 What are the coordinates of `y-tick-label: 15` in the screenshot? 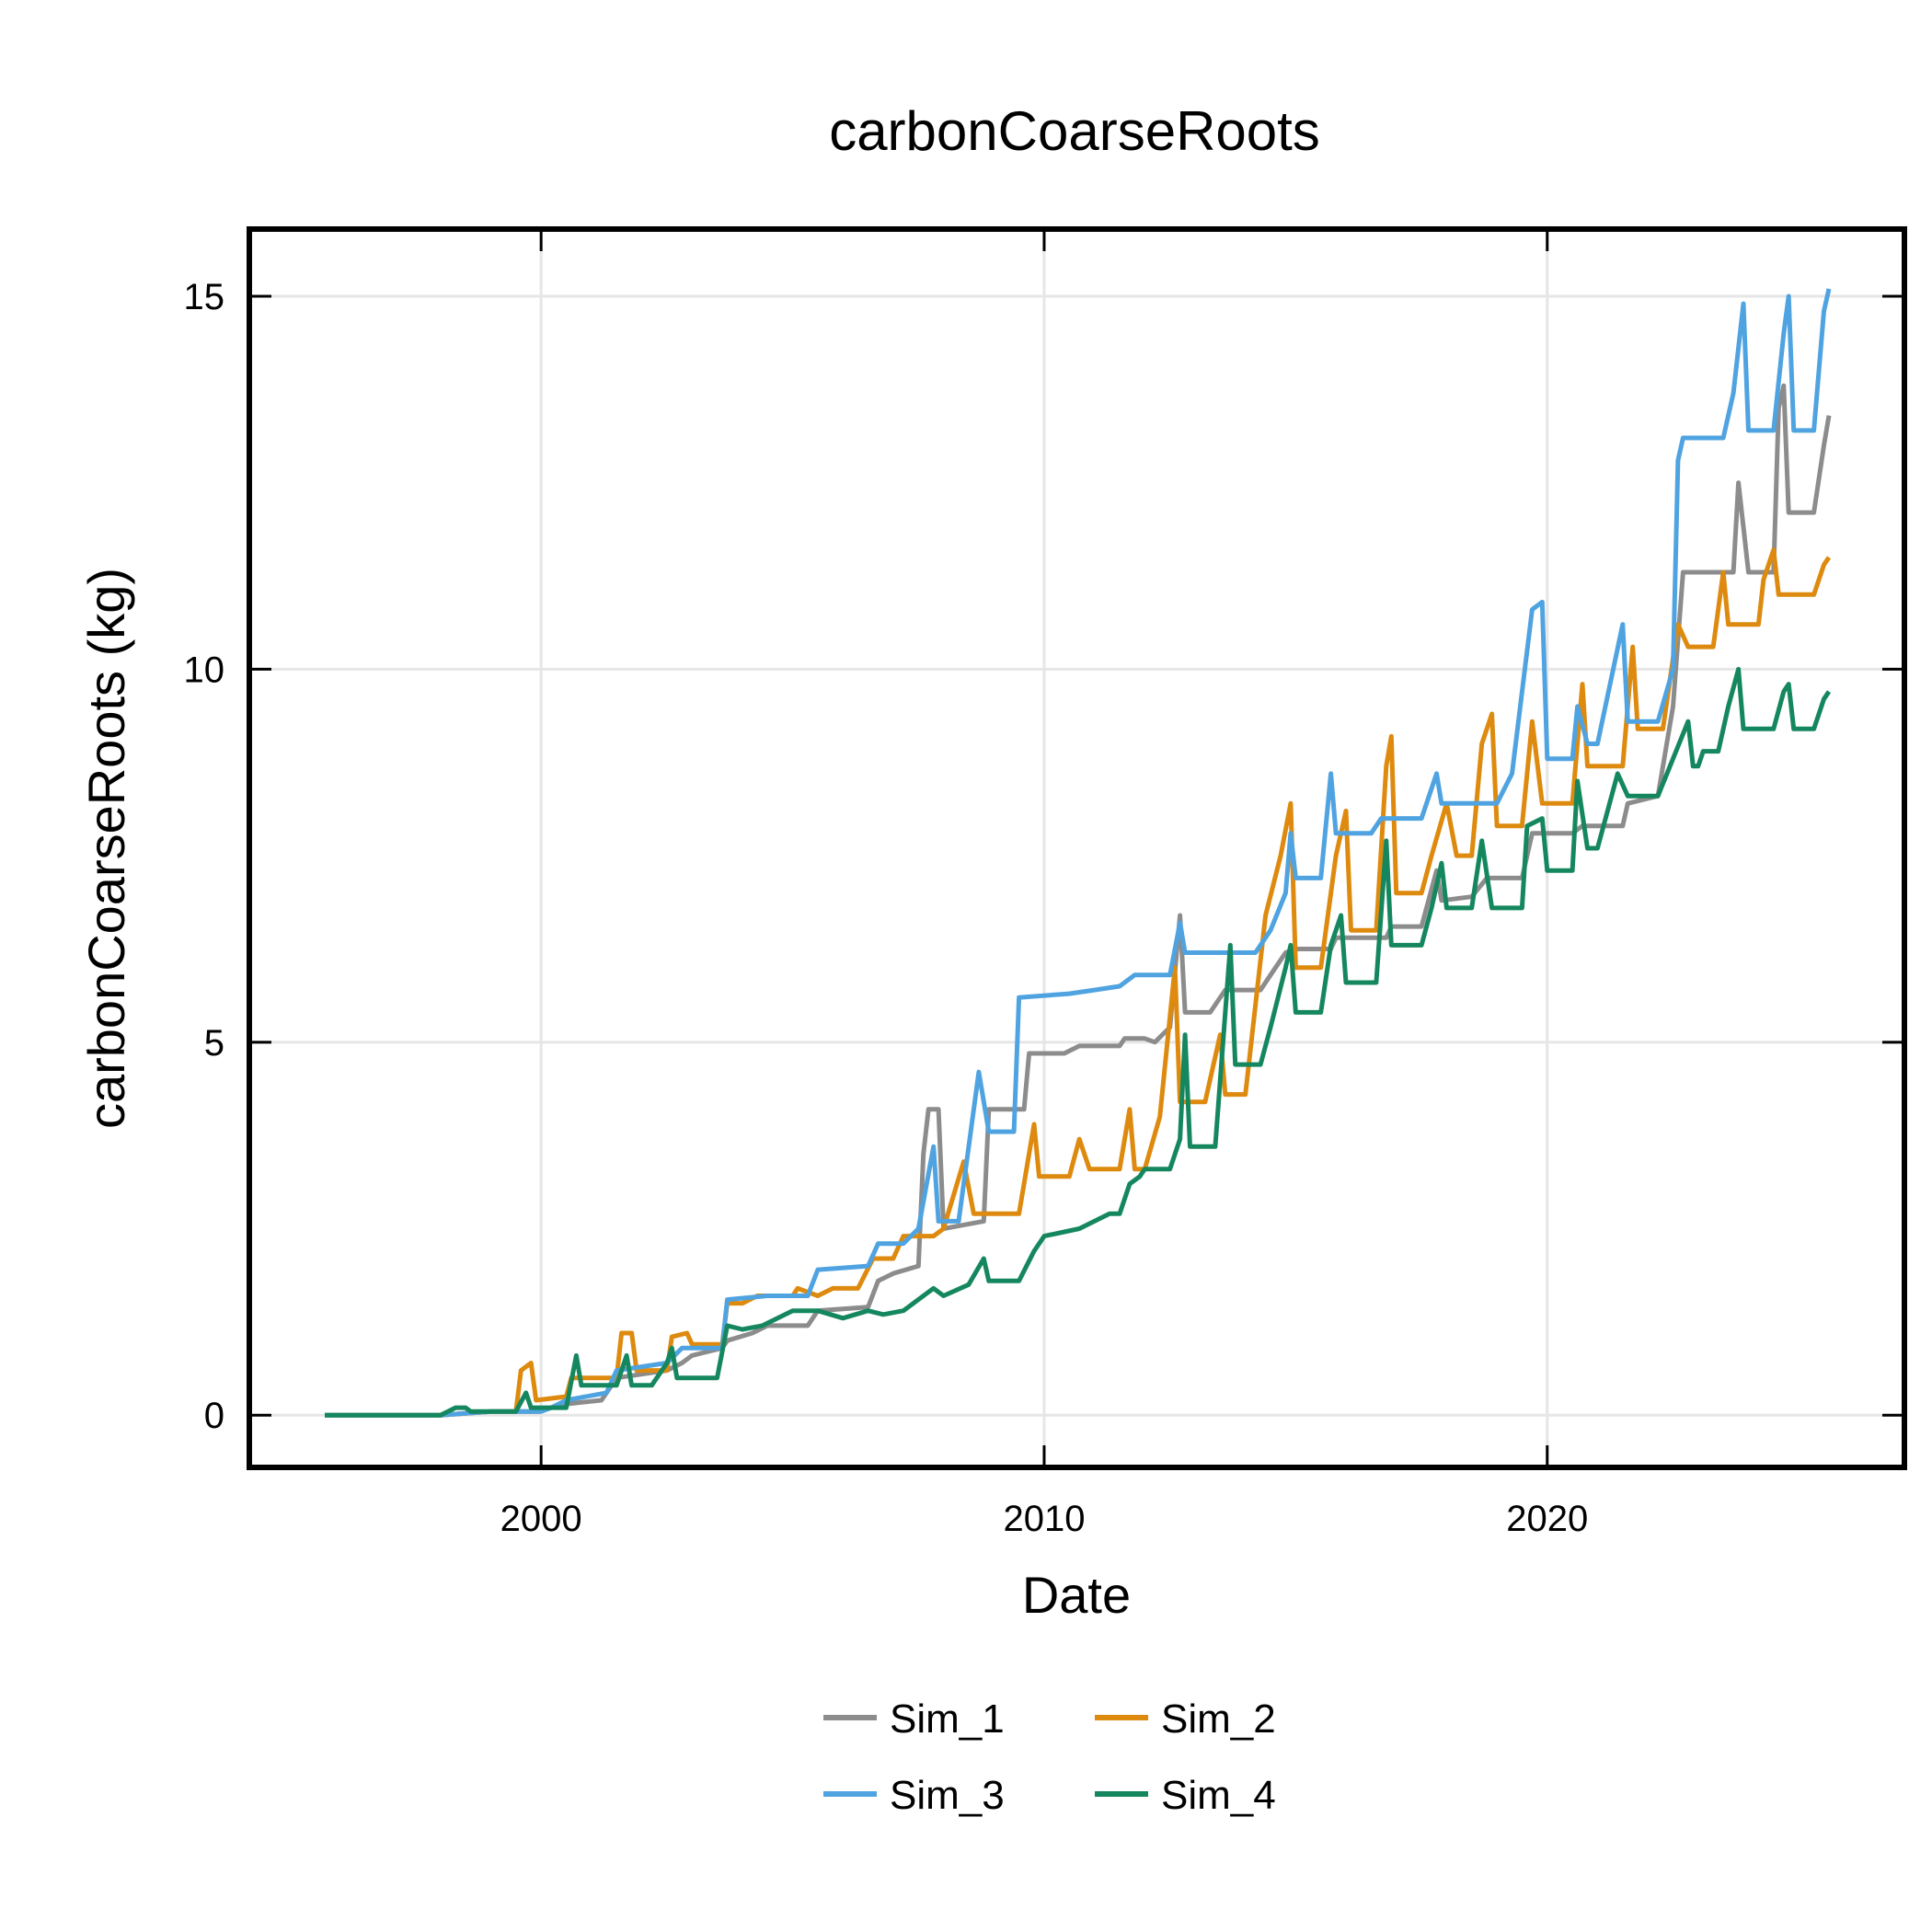 It's located at (204, 297).